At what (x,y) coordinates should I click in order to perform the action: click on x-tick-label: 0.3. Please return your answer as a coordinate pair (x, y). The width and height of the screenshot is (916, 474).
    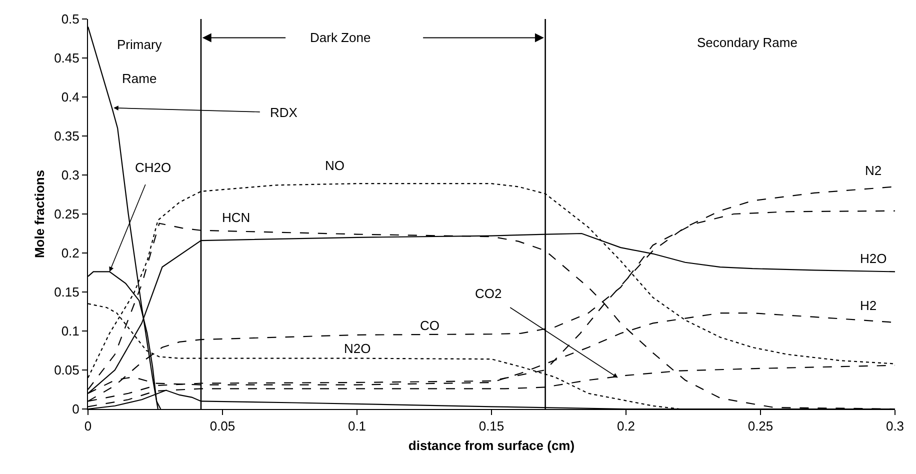
    Looking at the image, I should click on (895, 426).